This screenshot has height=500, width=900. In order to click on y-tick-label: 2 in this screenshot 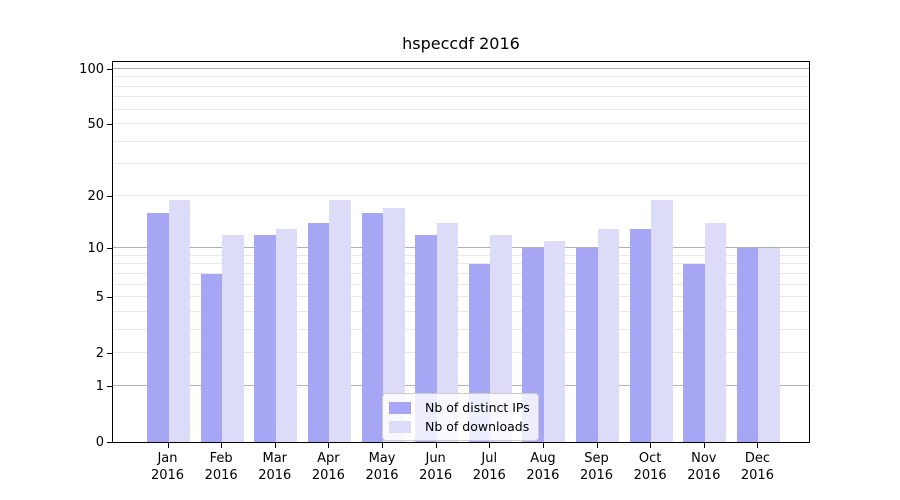, I will do `click(99, 354)`.